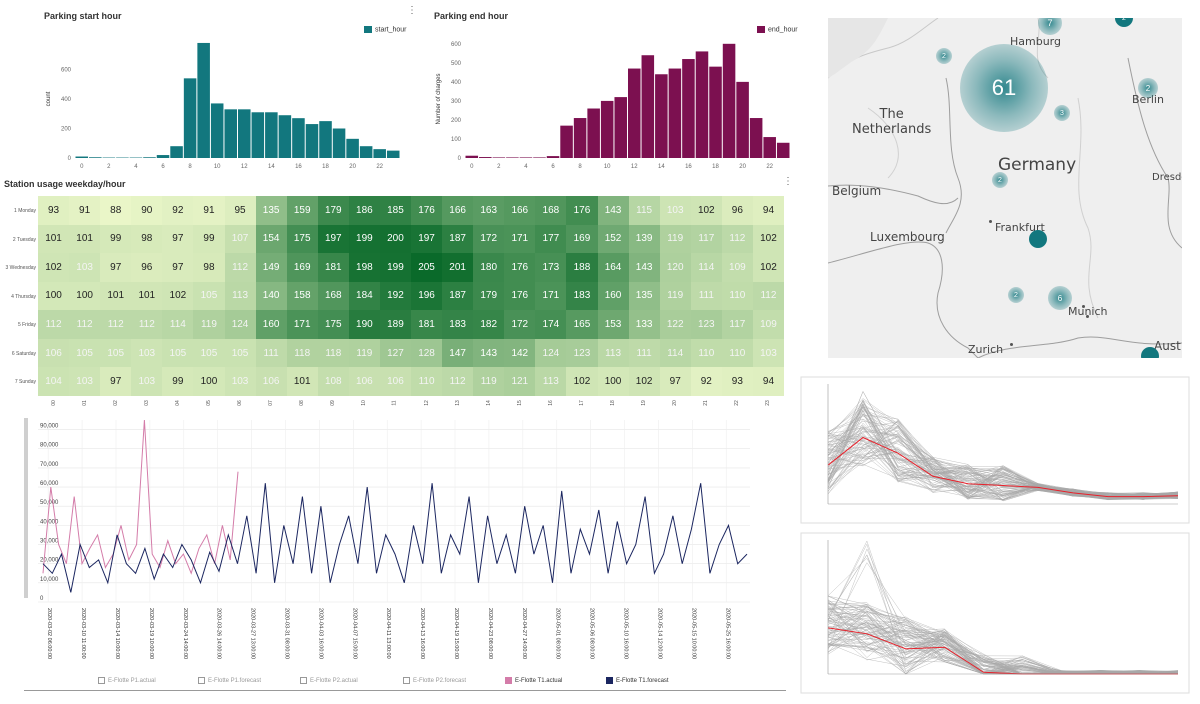 This screenshot has height=704, width=1200. Describe the element at coordinates (1062, 113) in the screenshot. I see `map-cluster-bubble: 3` at that location.